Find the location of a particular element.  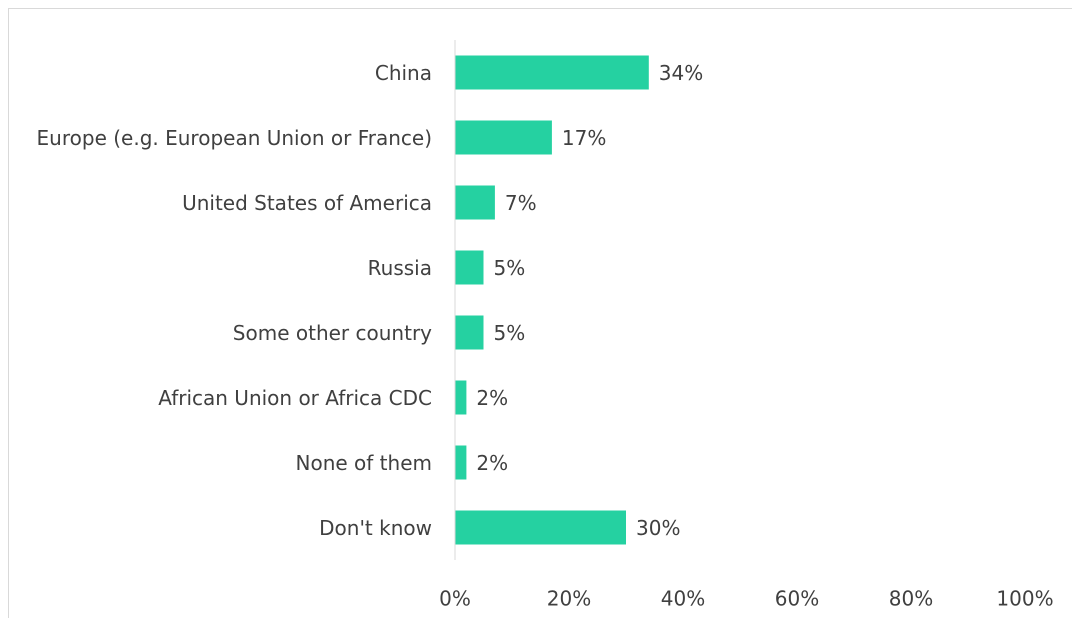

x-tick-label: 80% is located at coordinates (911, 599).